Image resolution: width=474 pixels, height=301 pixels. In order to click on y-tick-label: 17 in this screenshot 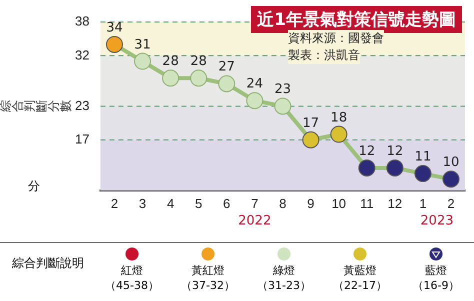, I will do `click(82, 138)`.